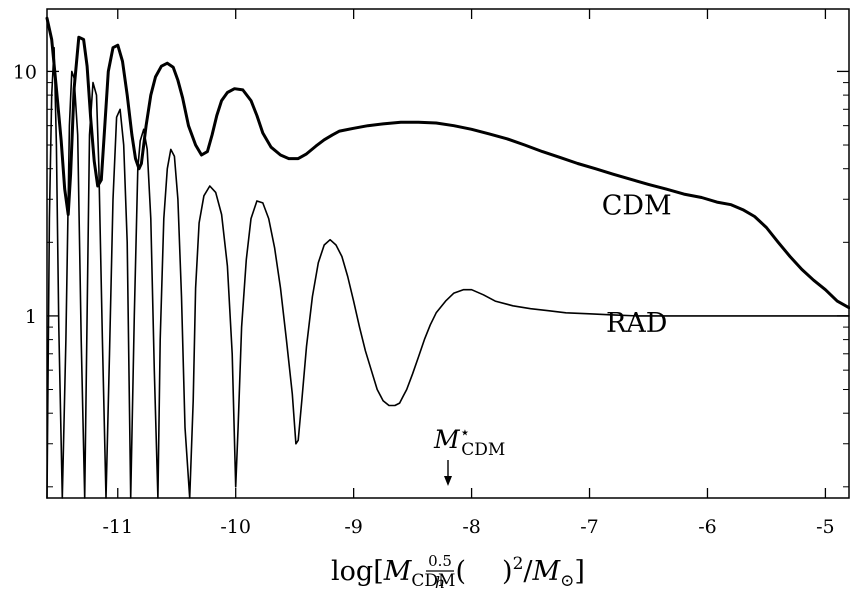 The height and width of the screenshot is (595, 850). I want to click on x-axis-label-fraction: 0.5 h, so click(440, 572).